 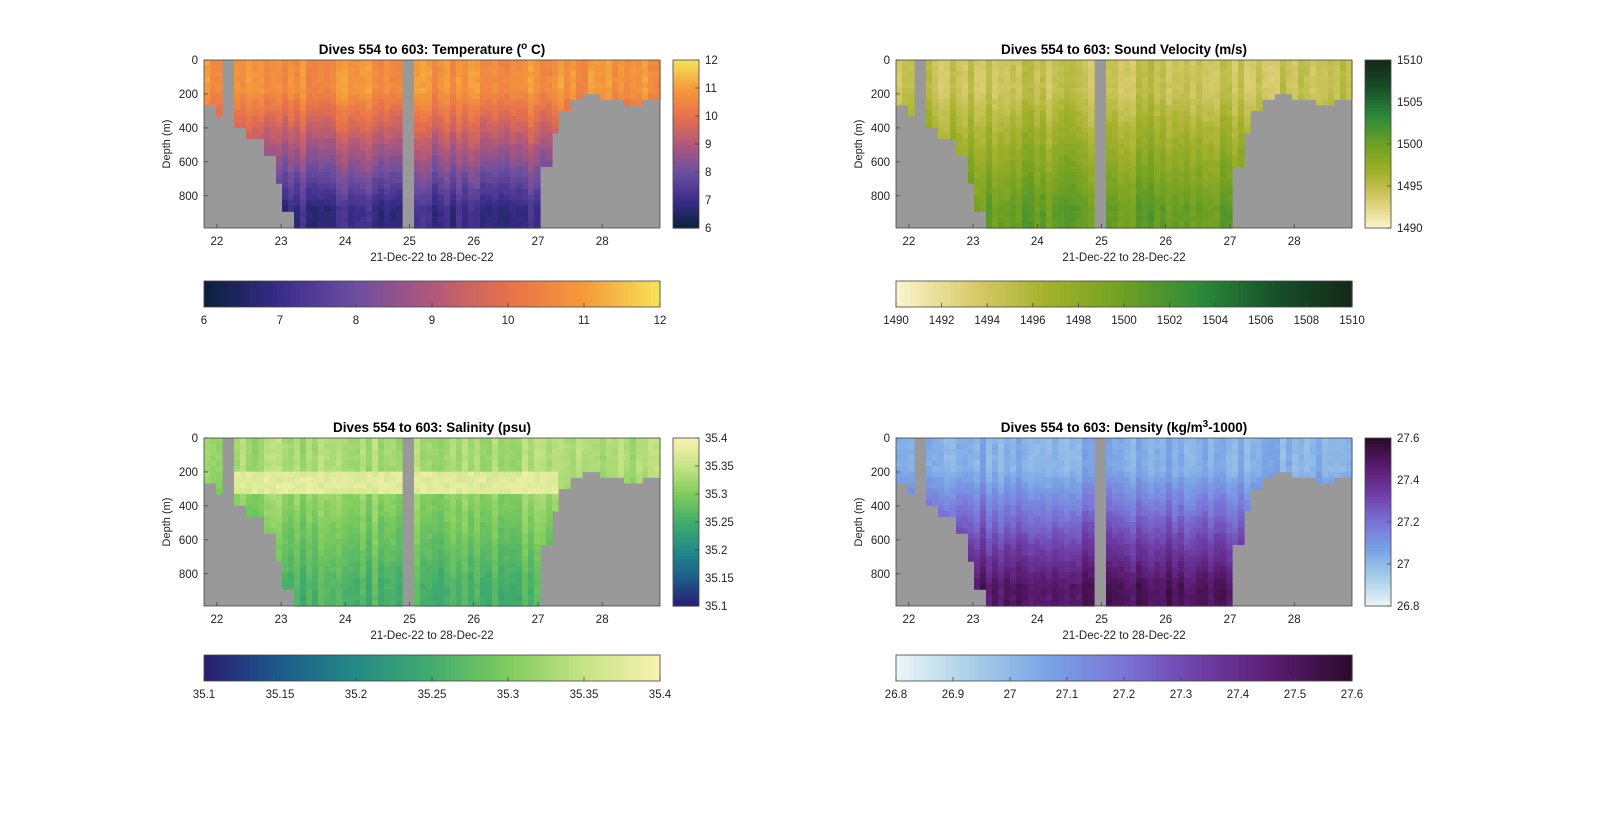 I want to click on bottom-colorbar: 26.8 26.9 27 27.1 27.2 27.3 27.4 27.5 27.6, so click(x=1124, y=677).